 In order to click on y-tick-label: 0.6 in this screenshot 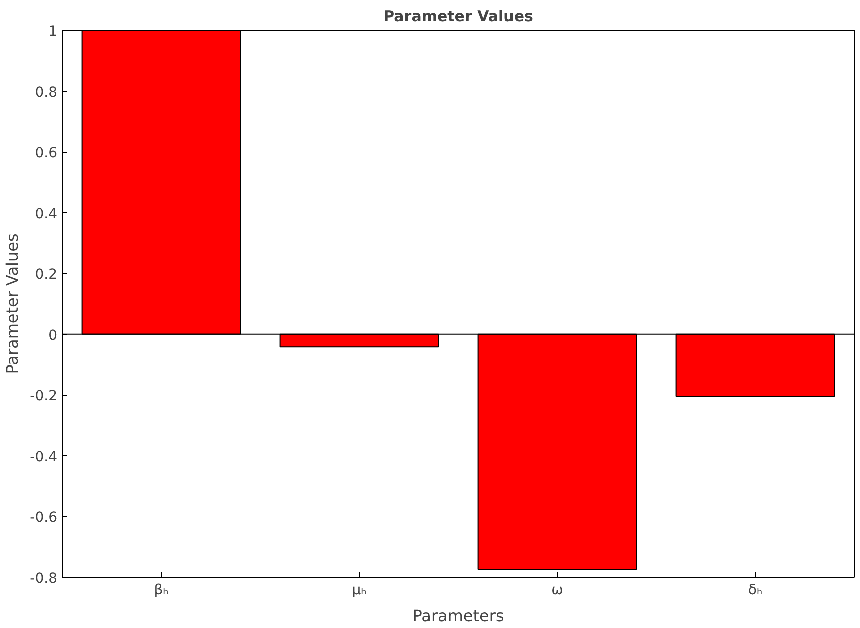, I will do `click(46, 154)`.